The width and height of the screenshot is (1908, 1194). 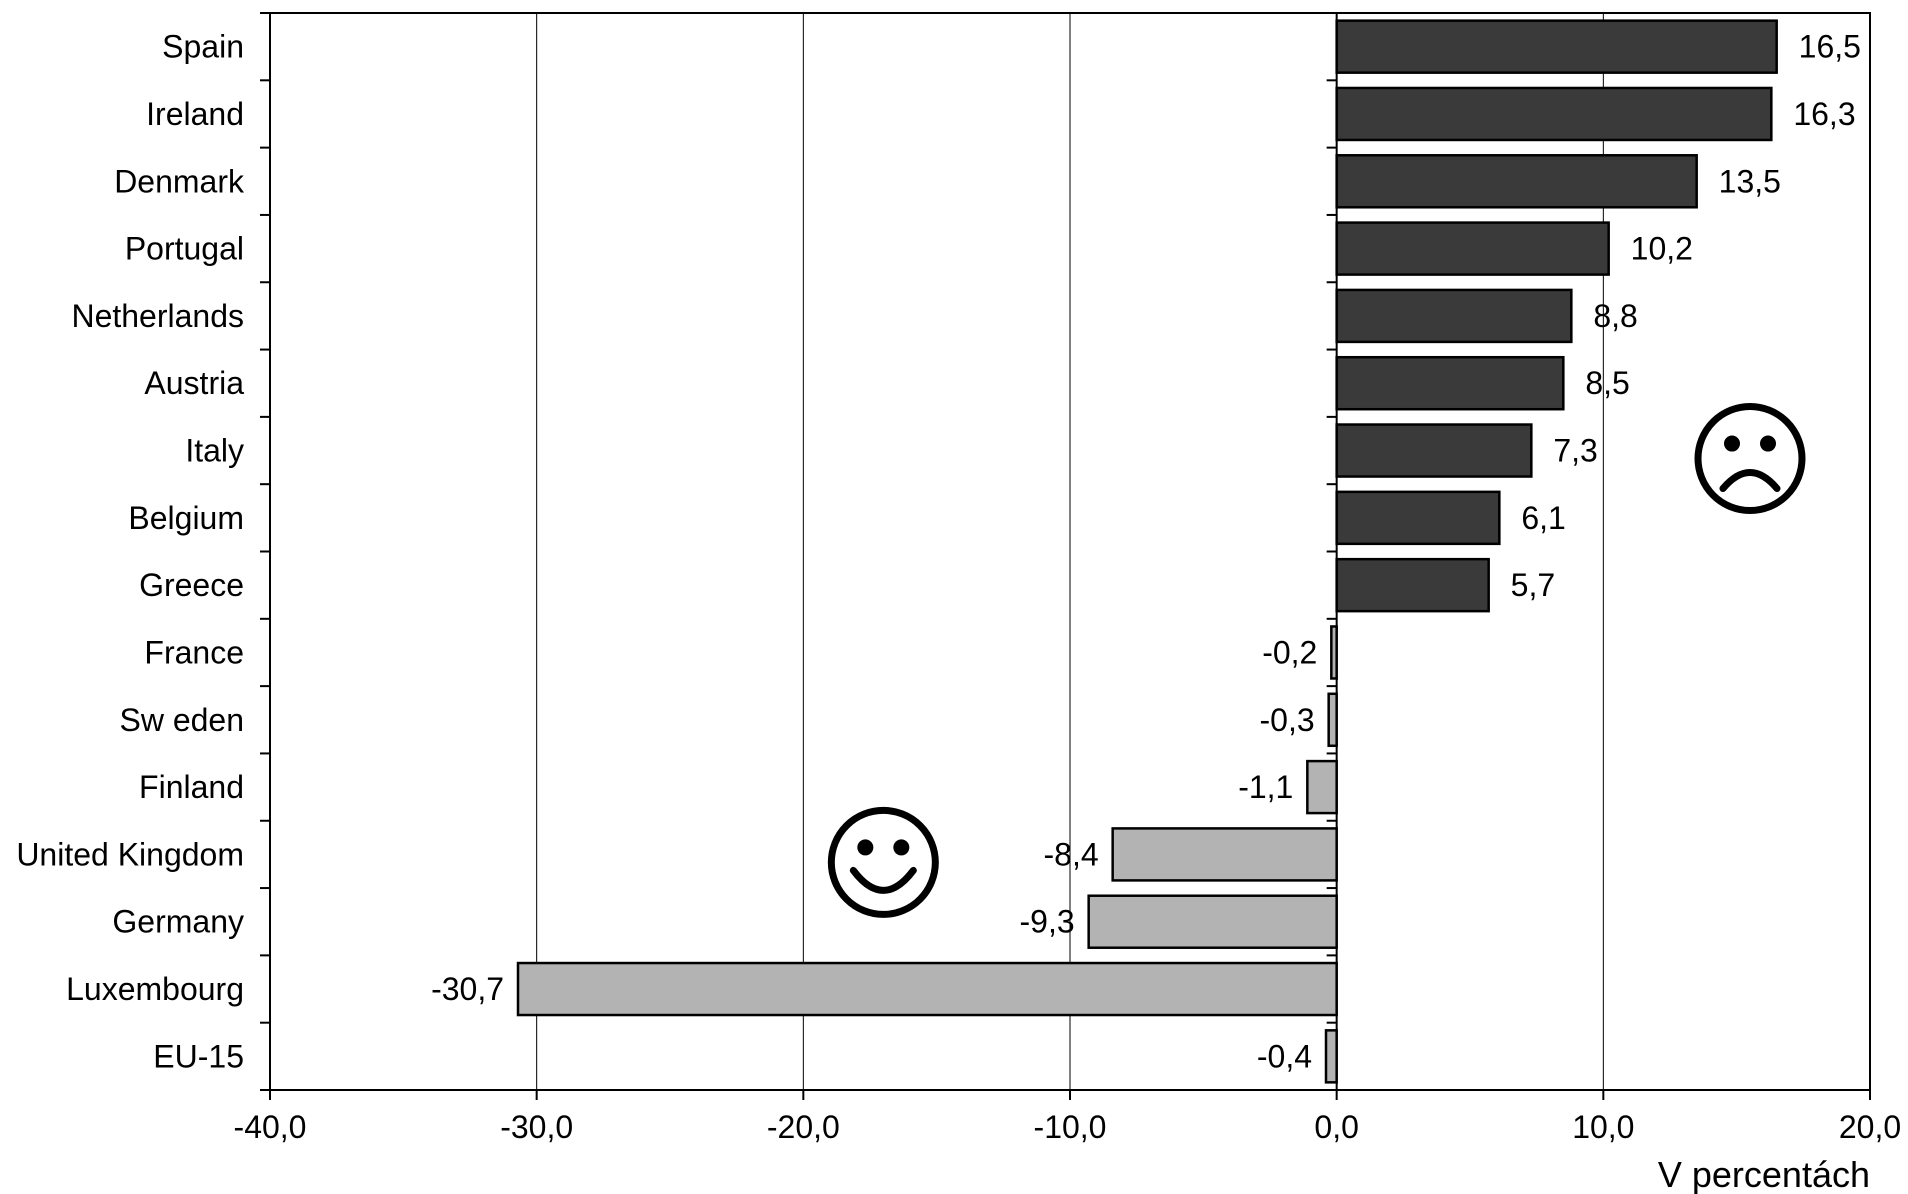 I want to click on category-label-0: Spain, so click(x=203, y=47).